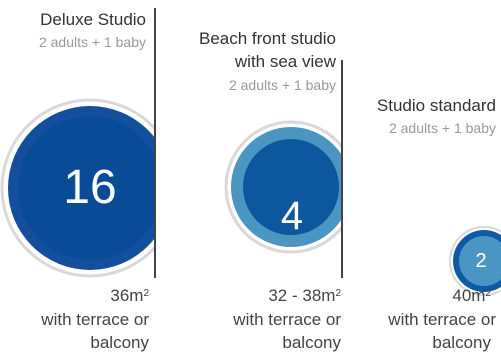  Describe the element at coordinates (442, 128) in the screenshot. I see `studio-standard-occupancy: 2 adults + 1 baby` at that location.